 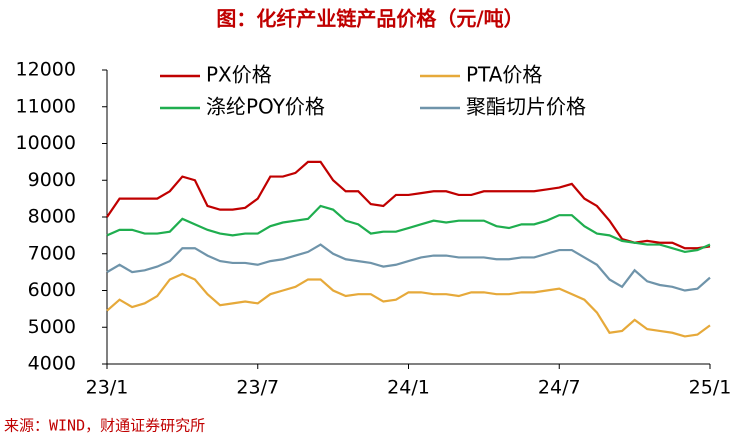 I want to click on y-tick-label: 4000, so click(x=52, y=364).